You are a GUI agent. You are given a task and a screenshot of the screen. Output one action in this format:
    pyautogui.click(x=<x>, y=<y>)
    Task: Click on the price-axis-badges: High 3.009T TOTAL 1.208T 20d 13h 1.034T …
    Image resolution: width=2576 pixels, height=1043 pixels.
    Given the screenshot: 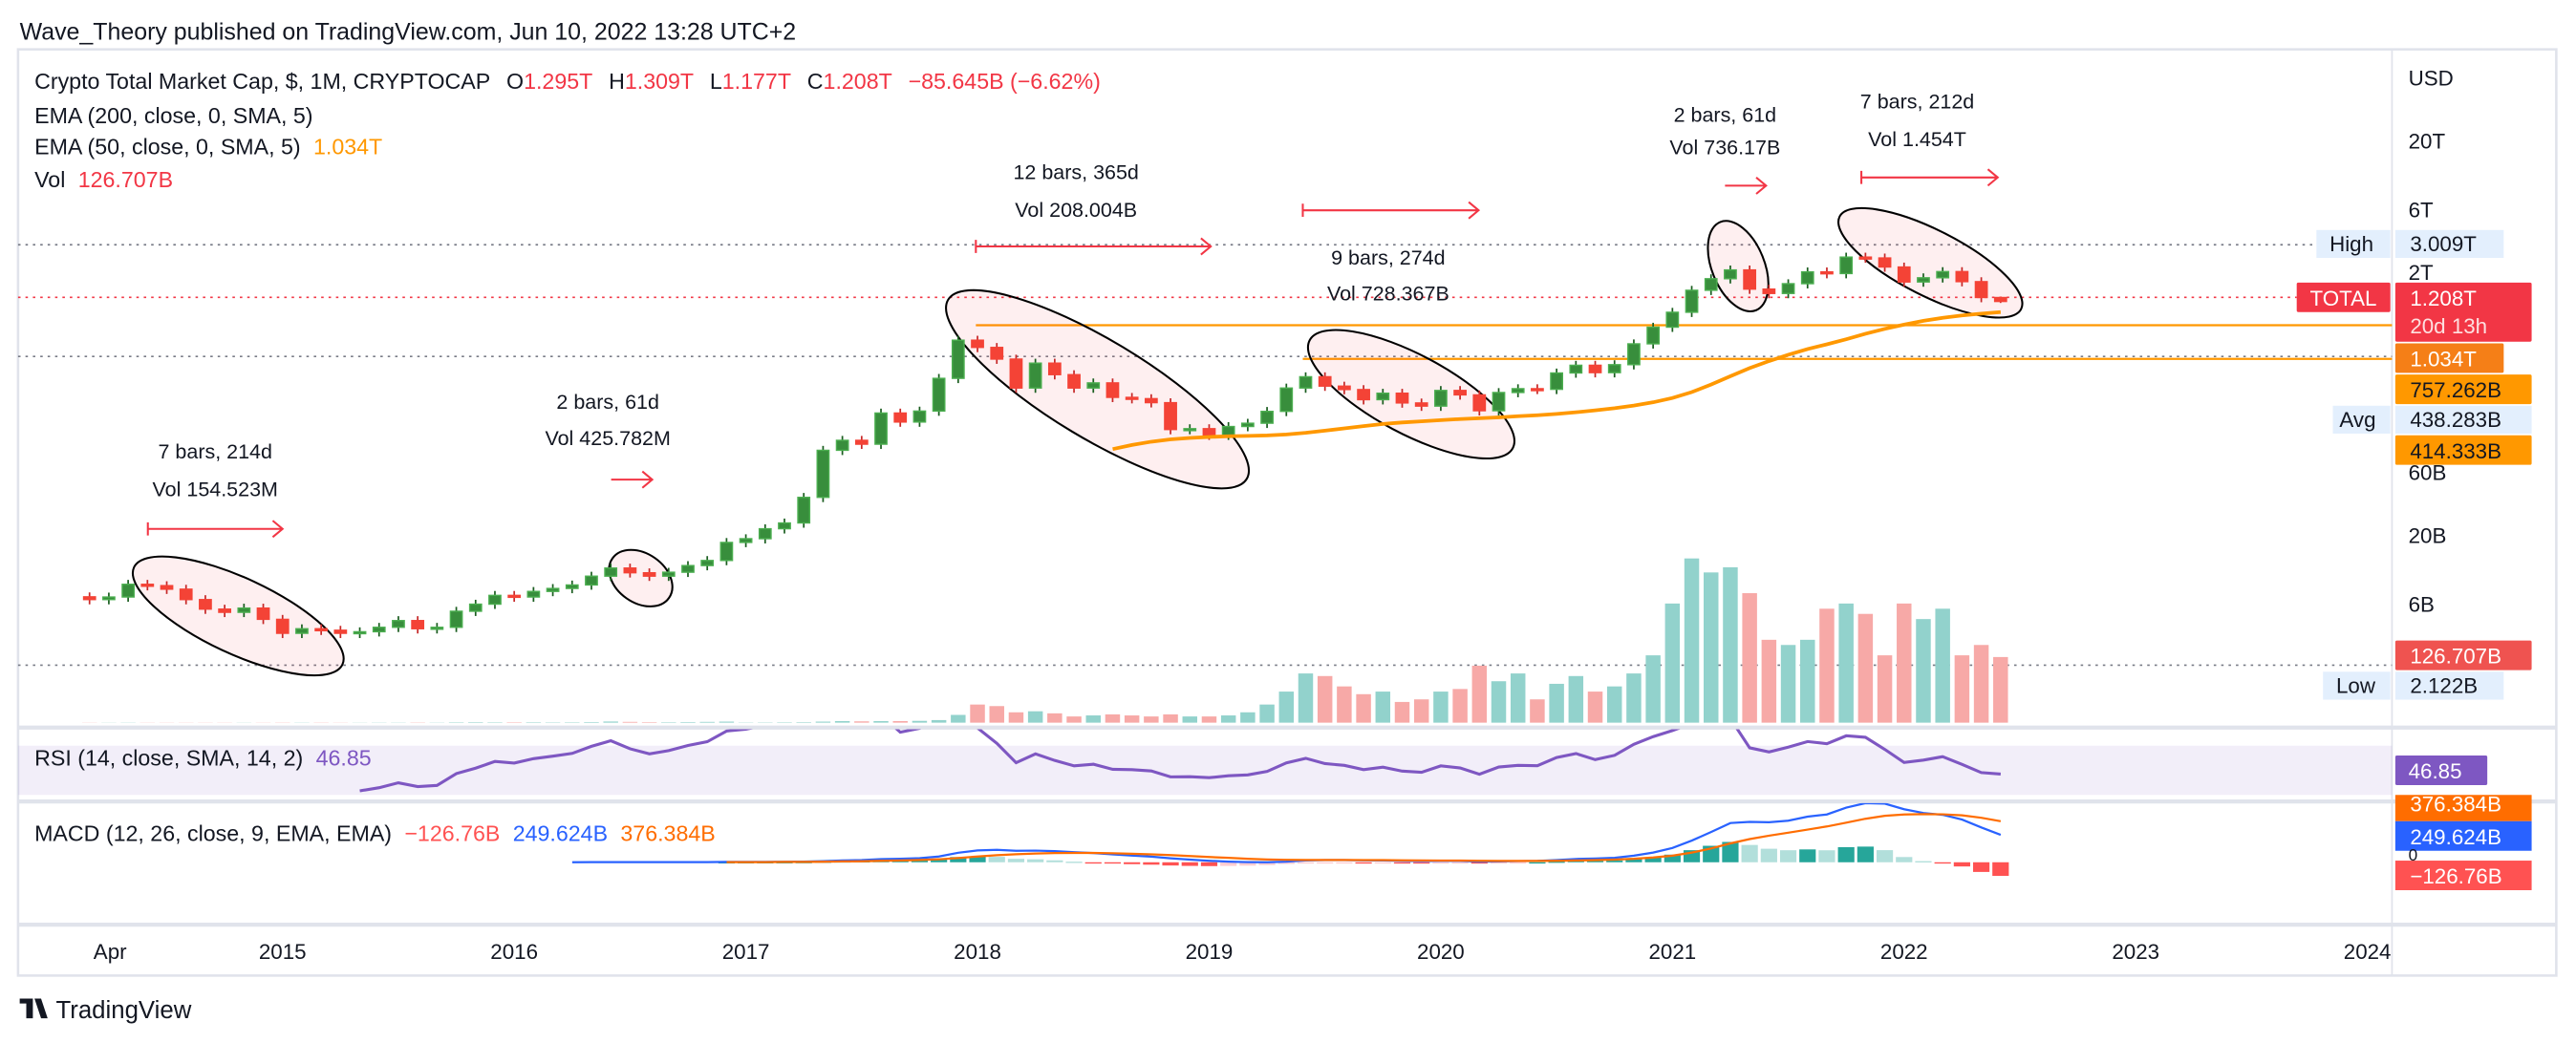 What is the action you would take?
    pyautogui.click(x=2414, y=560)
    